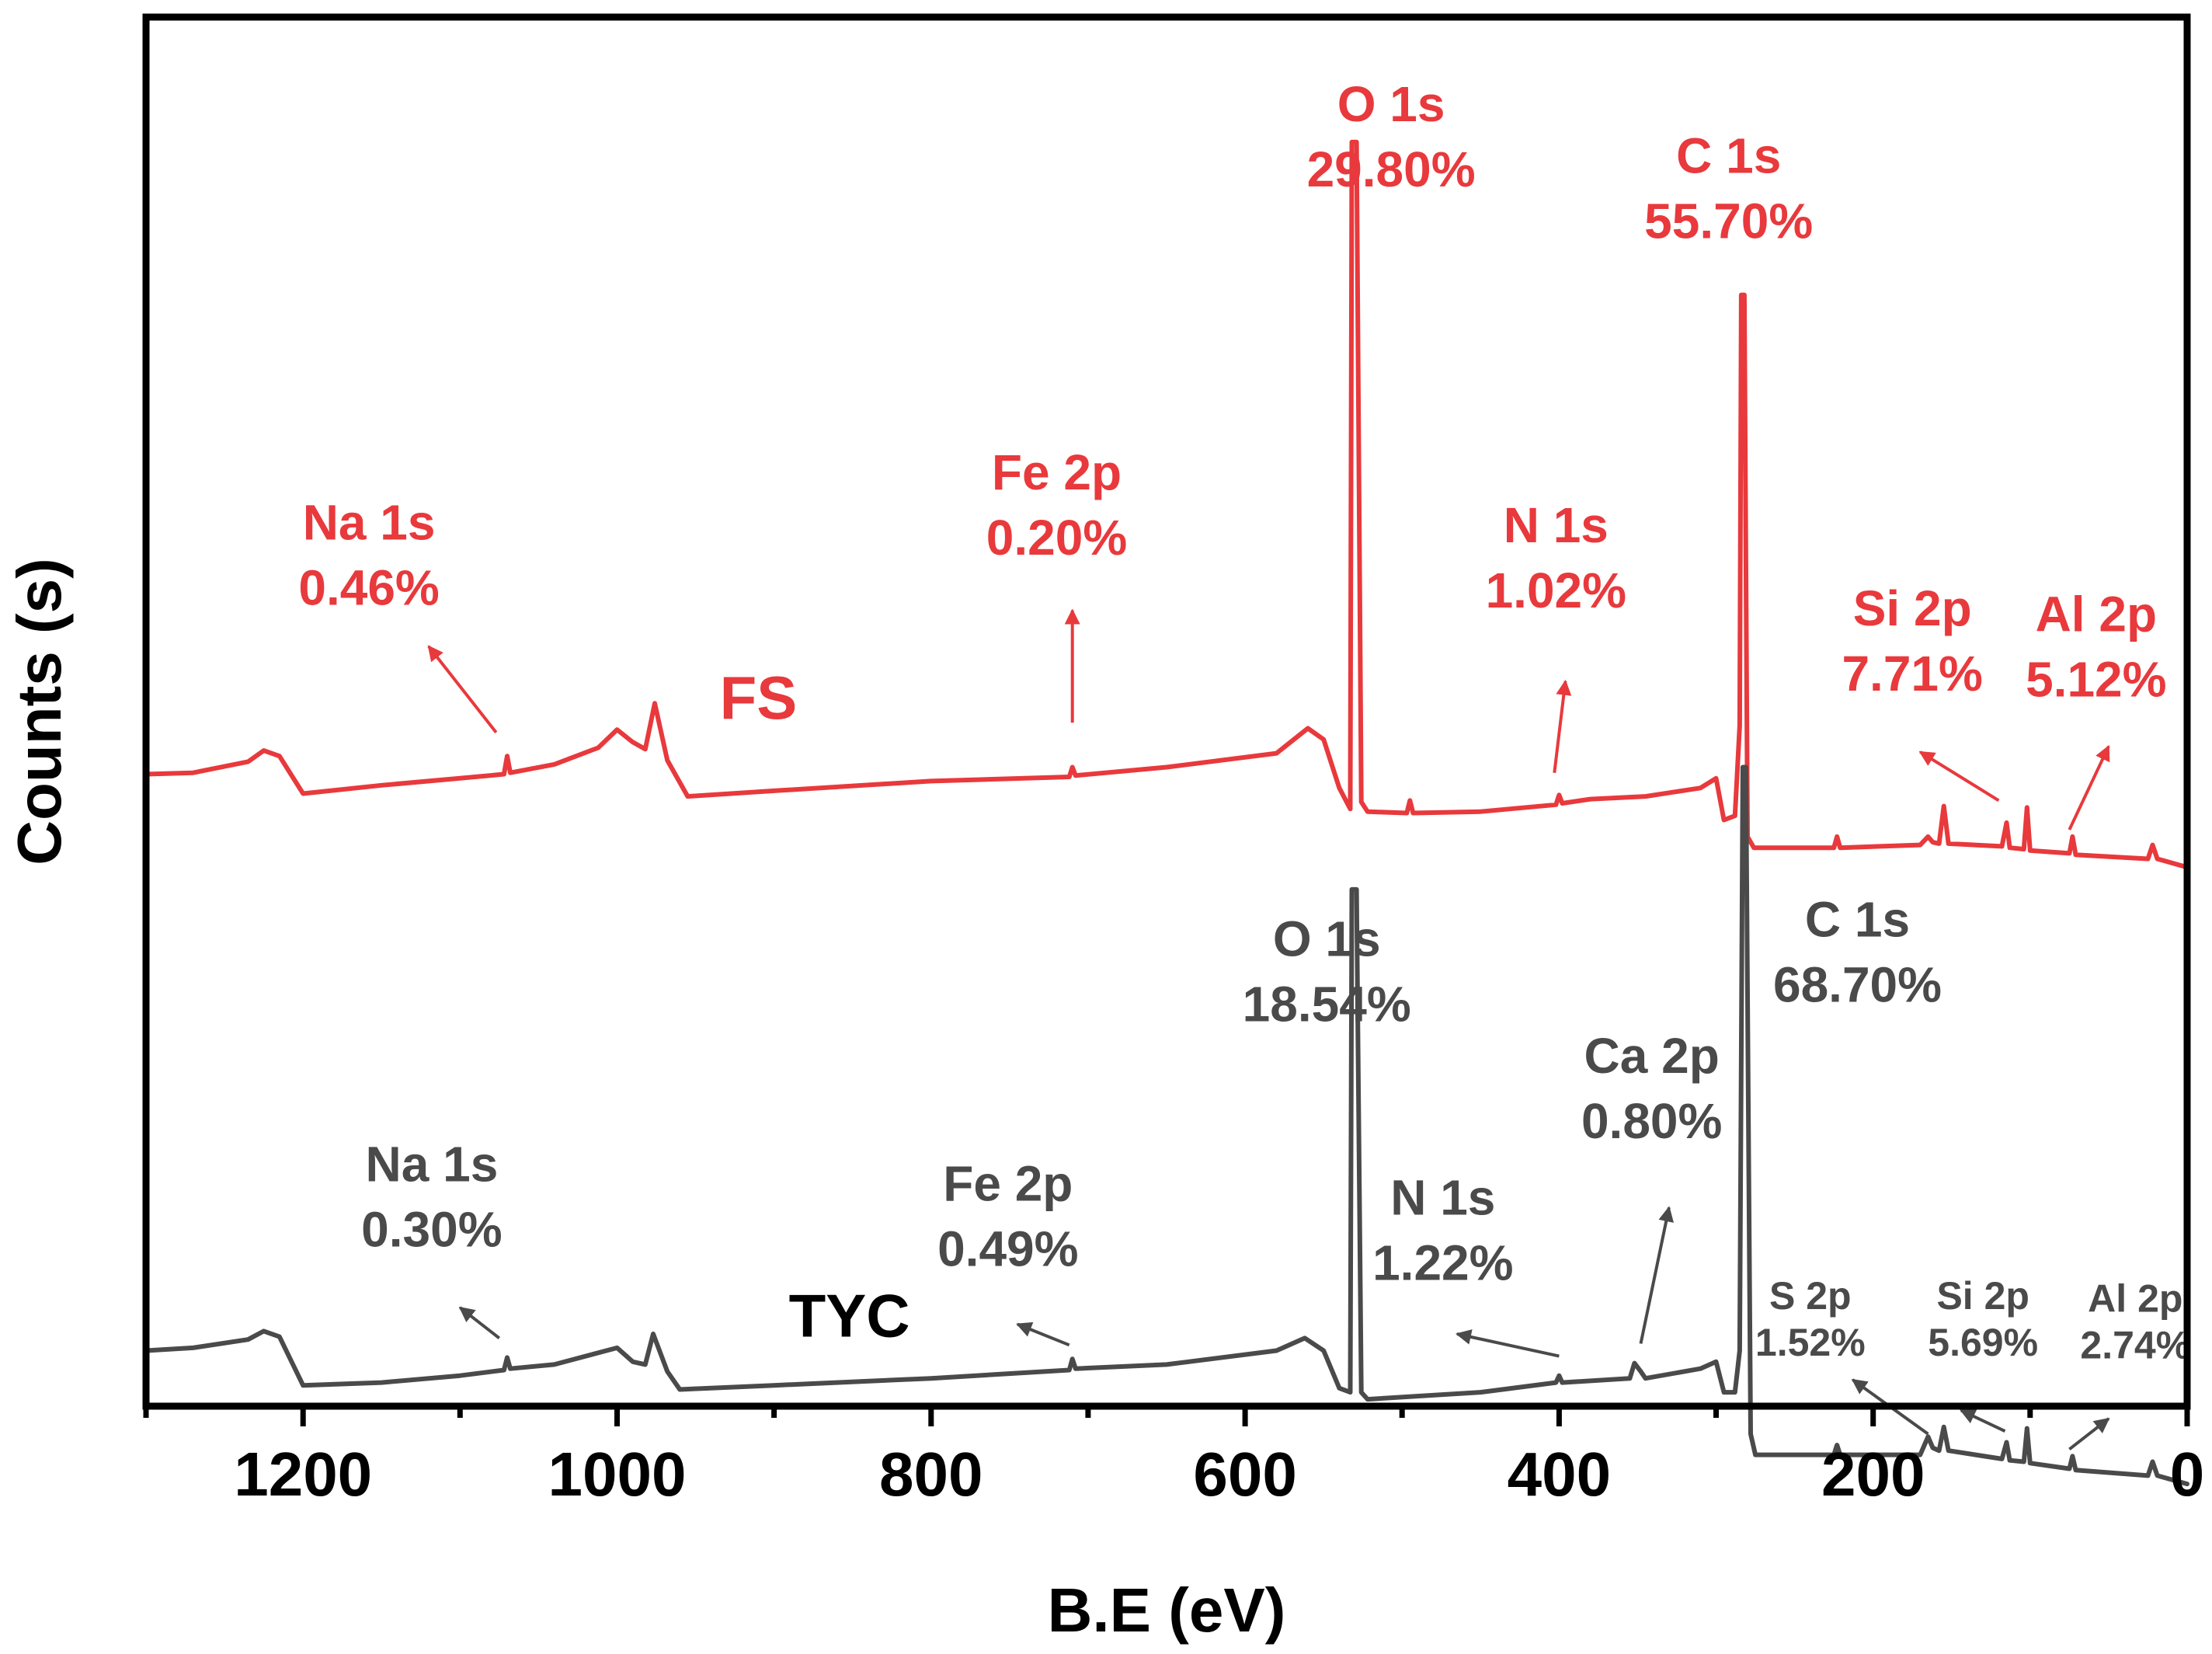 Image resolution: width=2212 pixels, height=1654 pixels. Describe the element at coordinates (368, 555) in the screenshot. I see `peak-annotation: Na 1s 0.46%` at that location.